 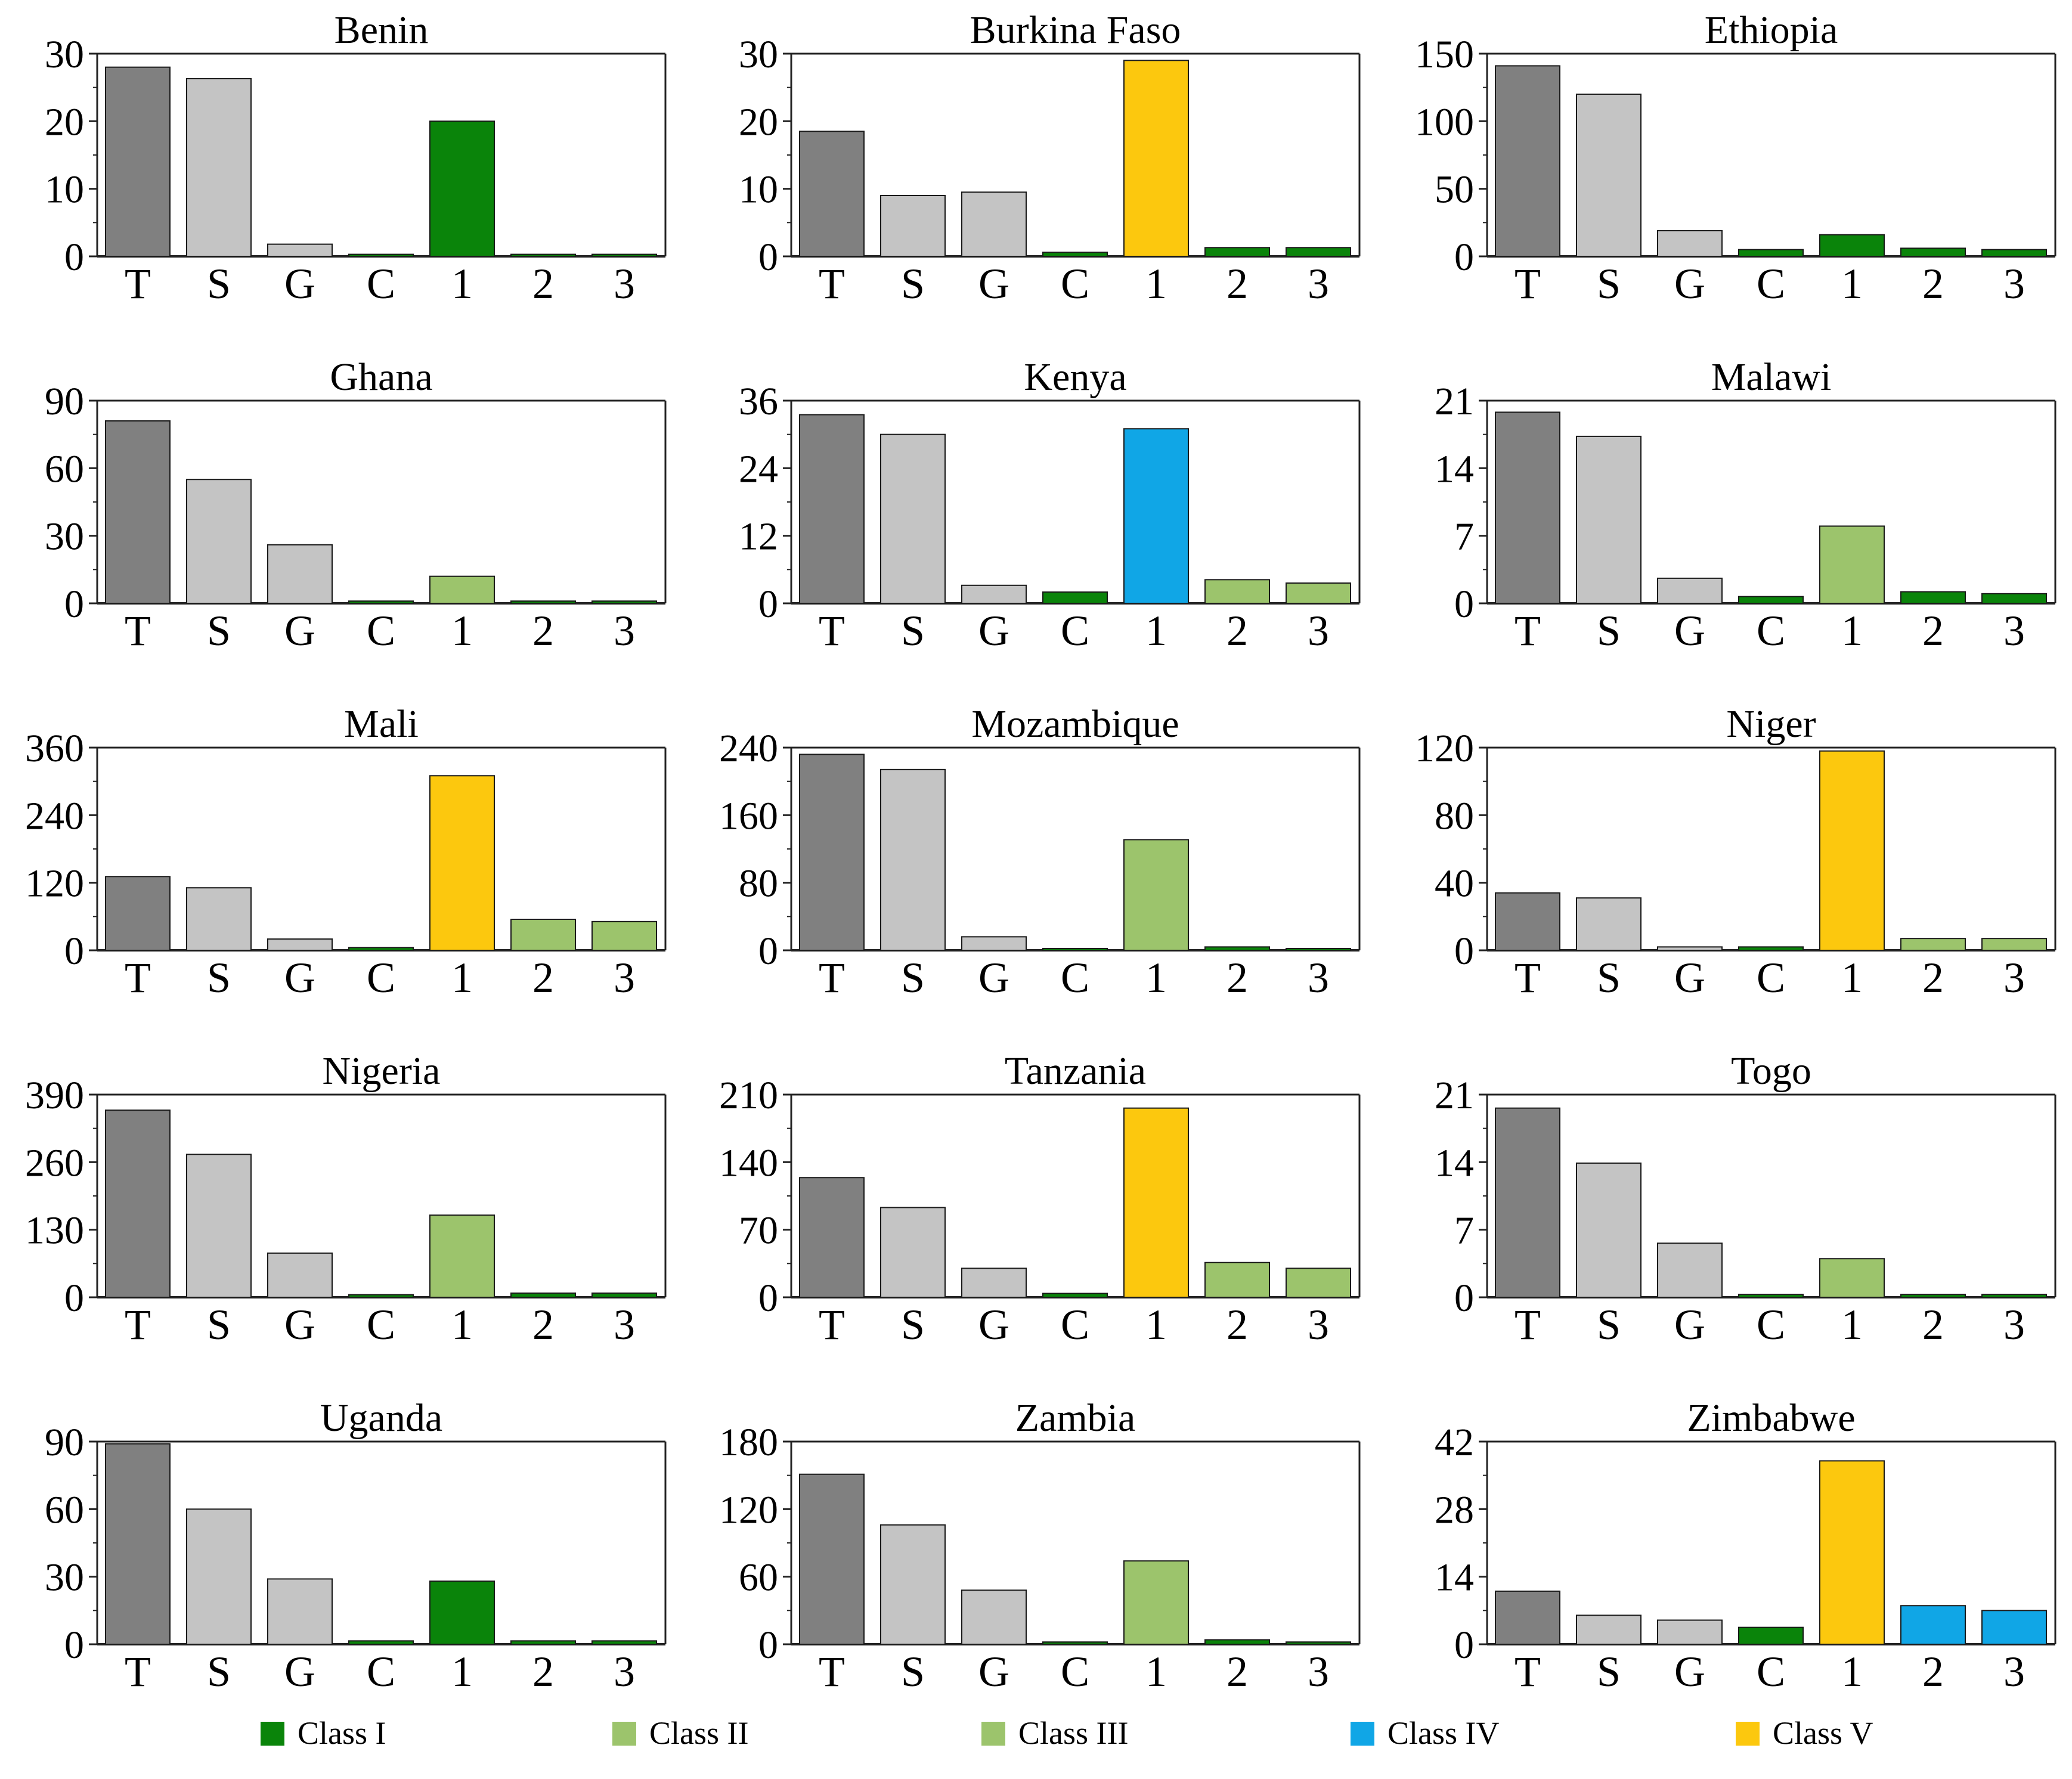 What do you see at coordinates (749, 1443) in the screenshot?
I see `y-tick-label: 180` at bounding box center [749, 1443].